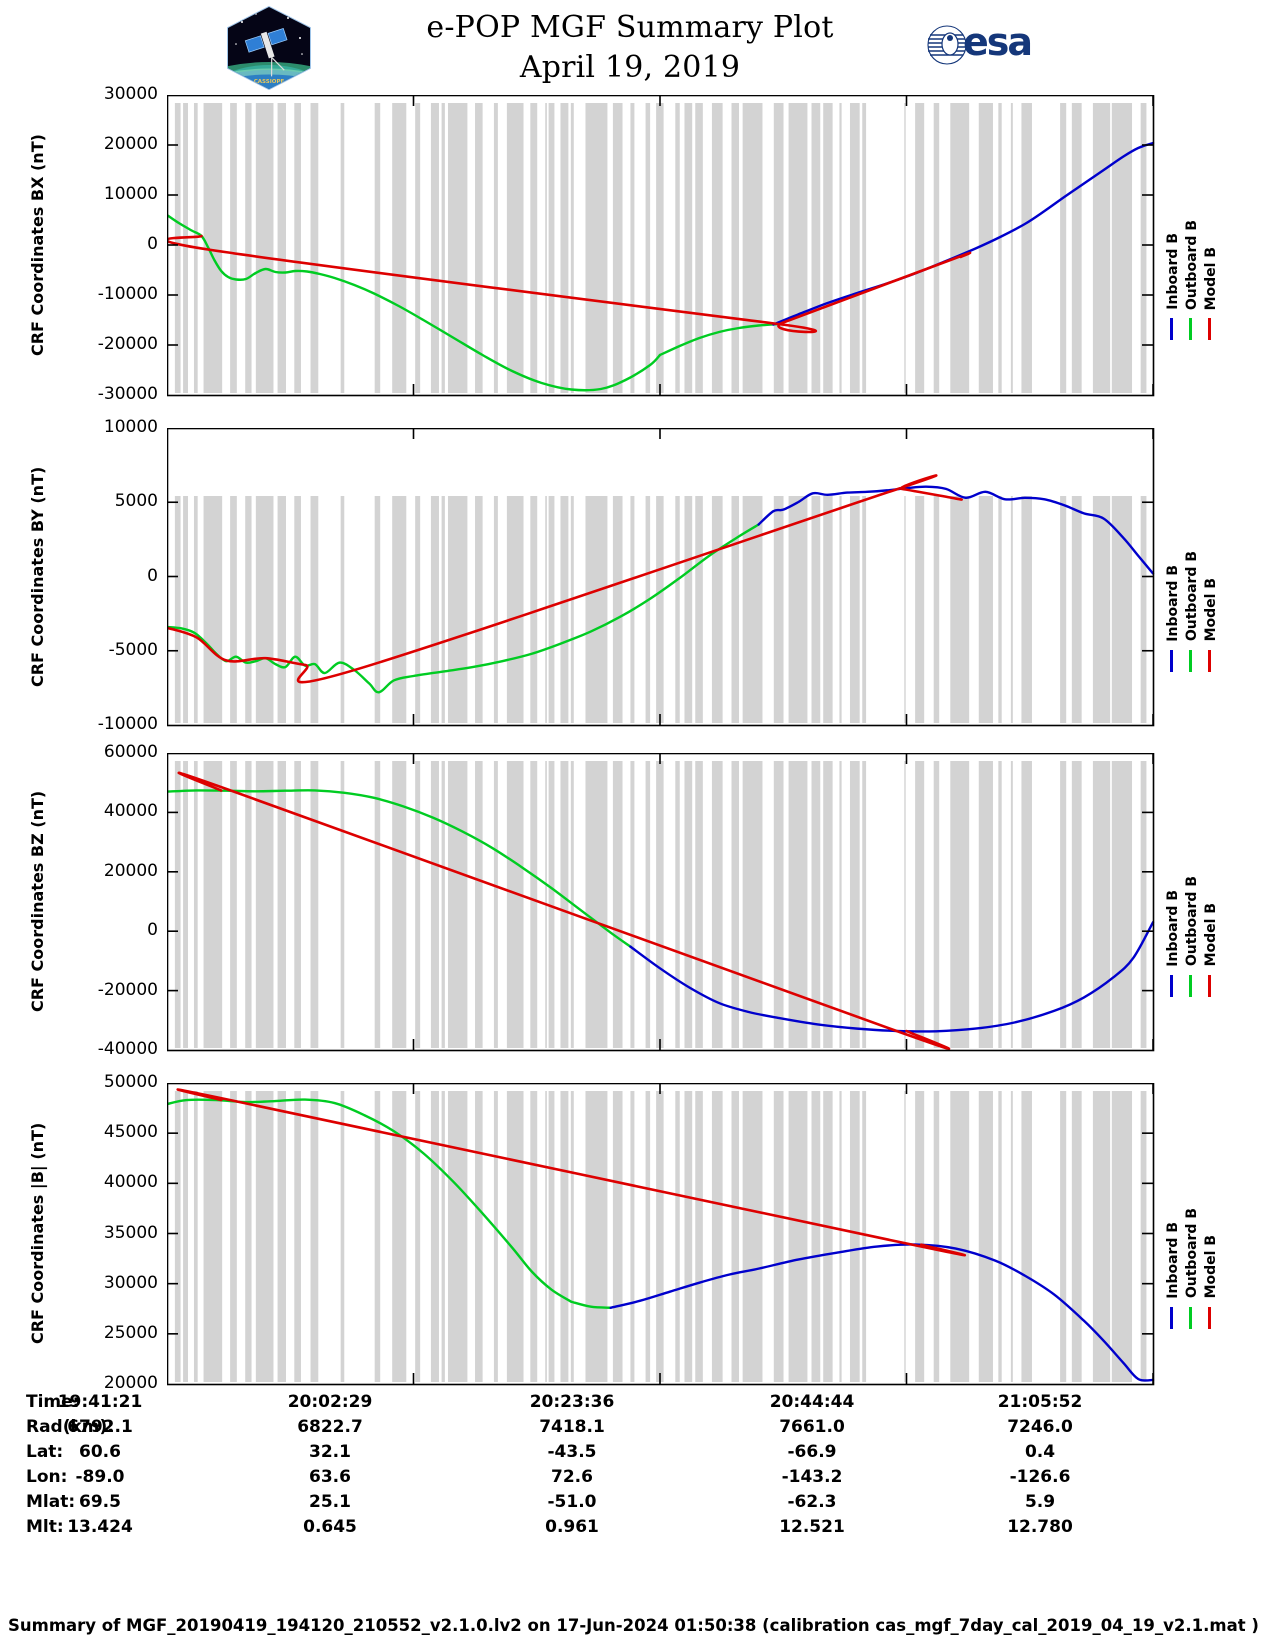 This screenshot has height=1650, width=1275. Describe the element at coordinates (45, 1452) in the screenshot. I see `table-row-label: Lat:` at that location.